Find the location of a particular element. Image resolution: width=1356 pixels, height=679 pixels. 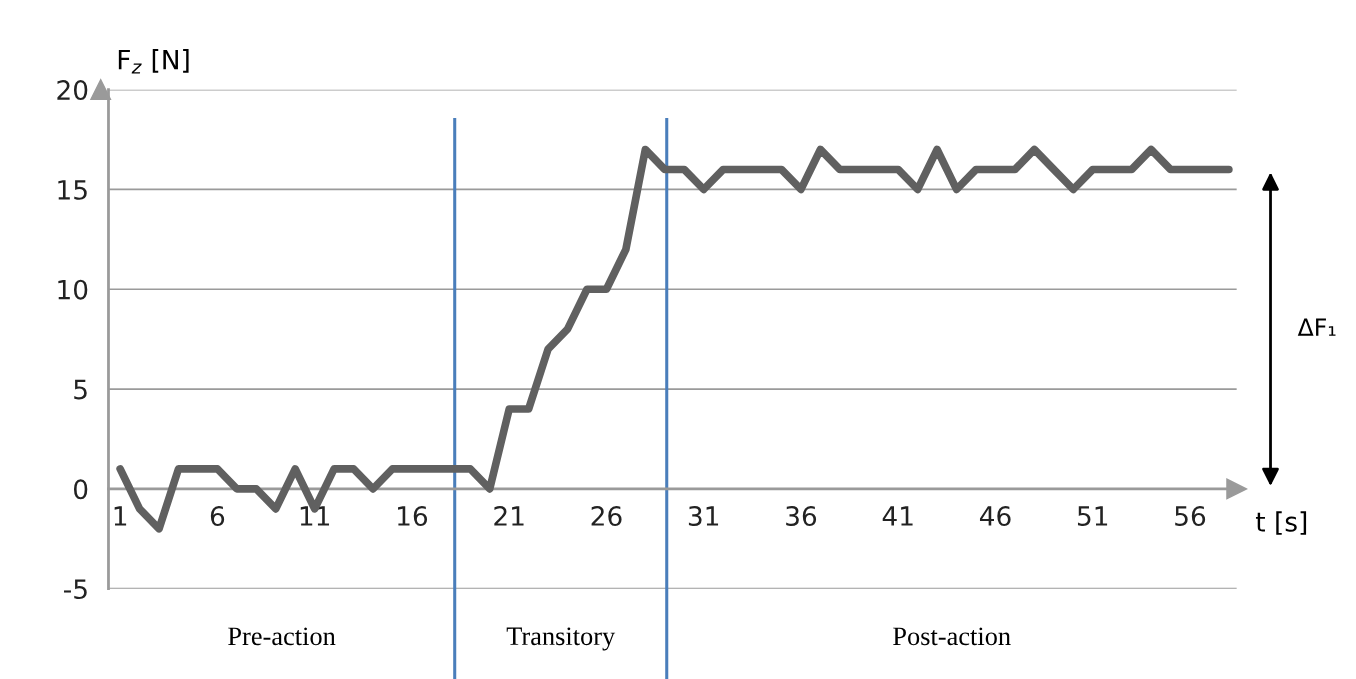

x-tick-label: 16 is located at coordinates (413, 516).